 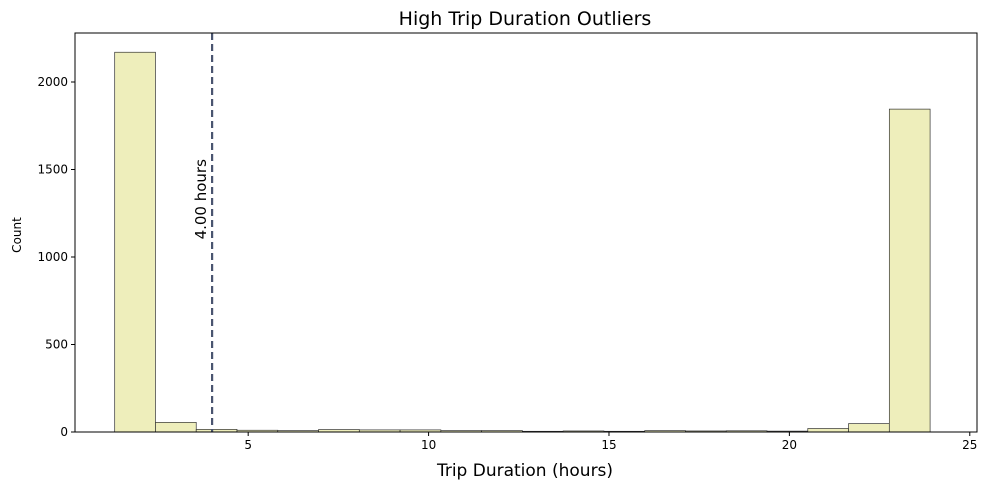 What do you see at coordinates (789, 445) in the screenshot?
I see `x-tick-label: 20` at bounding box center [789, 445].